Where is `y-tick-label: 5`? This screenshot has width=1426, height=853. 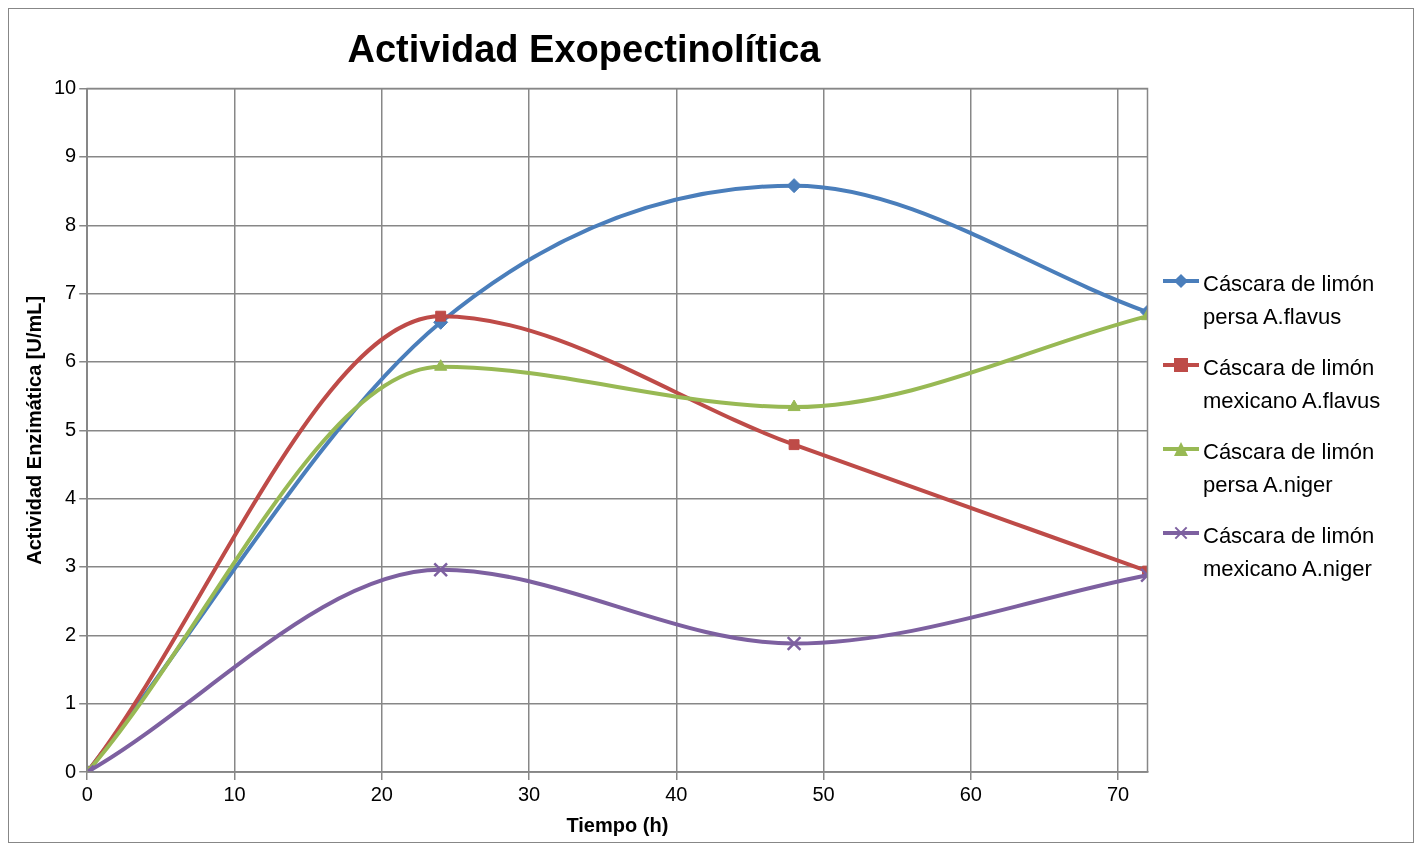
y-tick-label: 5 is located at coordinates (71, 428).